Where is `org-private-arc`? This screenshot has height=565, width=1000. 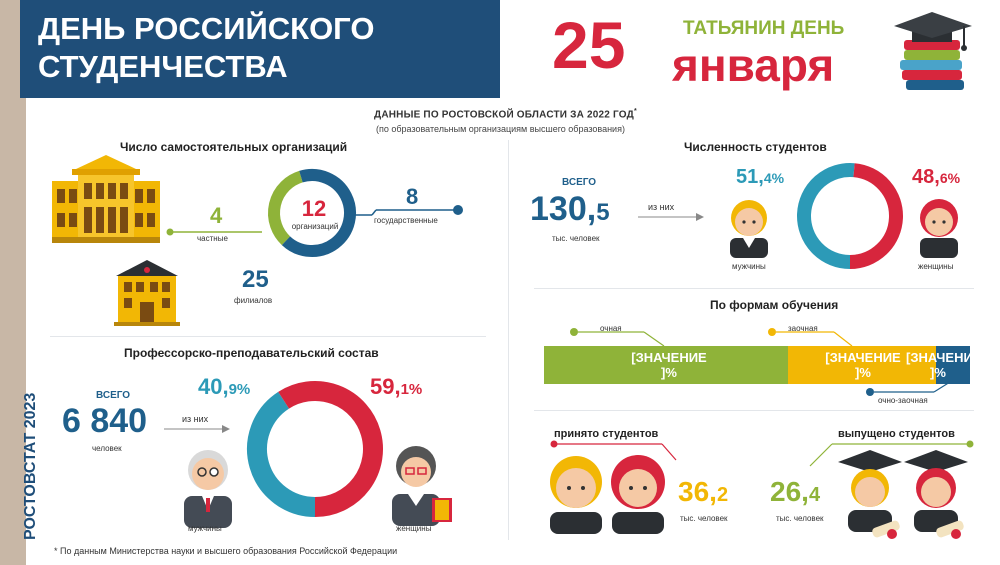
org-private-arc is located at coordinates (285, 208).